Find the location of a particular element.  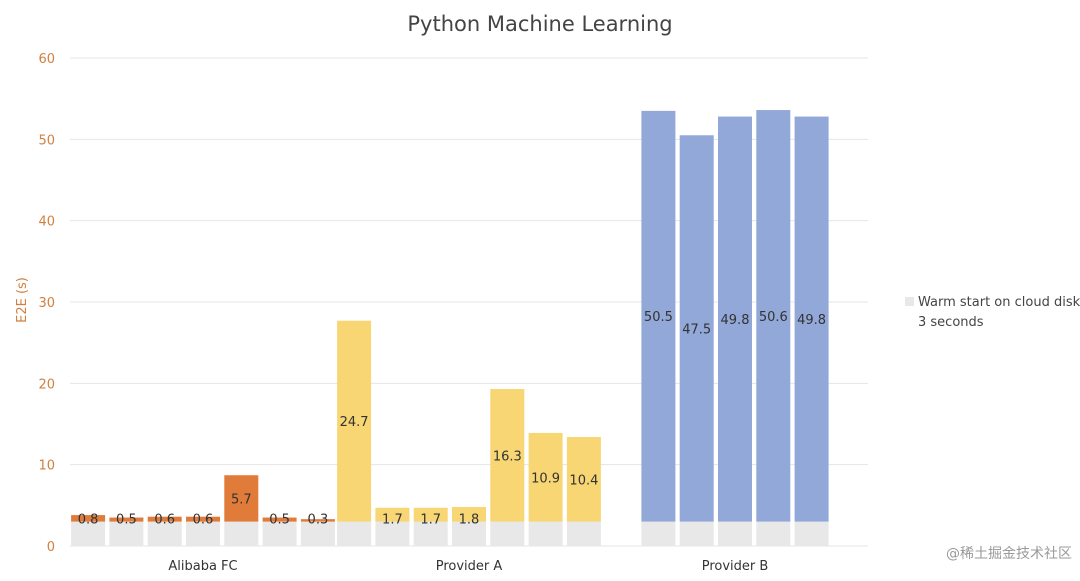

x-tick-label: Provider B is located at coordinates (735, 566).